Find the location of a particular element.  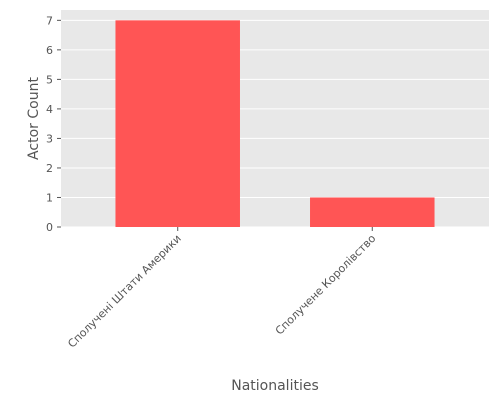

y-tick-label: 5 is located at coordinates (49, 79).